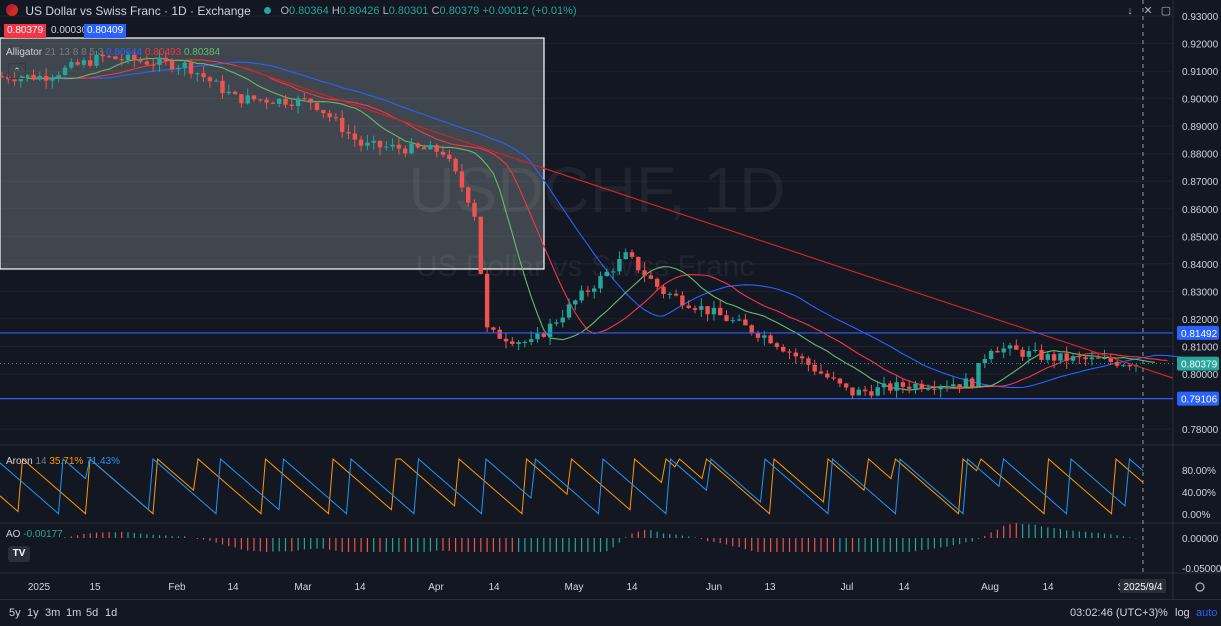 The height and width of the screenshot is (626, 1221). I want to click on buy-price-button: 0.80409, so click(105, 31).